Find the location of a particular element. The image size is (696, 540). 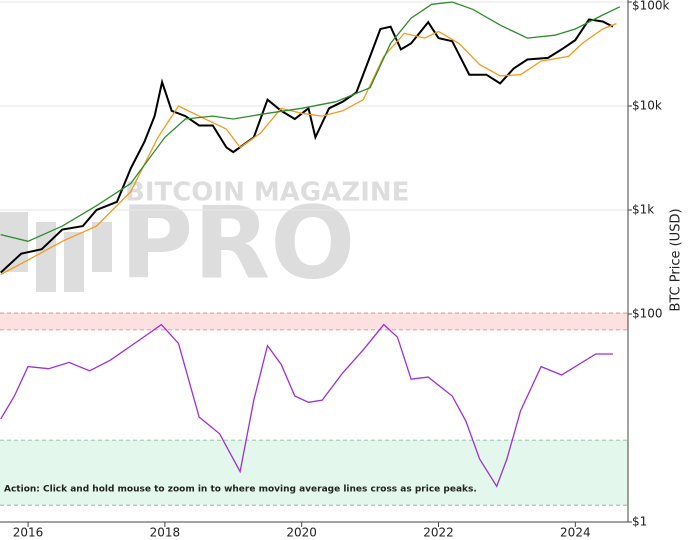

watermark-text: PRO is located at coordinates (237, 242).